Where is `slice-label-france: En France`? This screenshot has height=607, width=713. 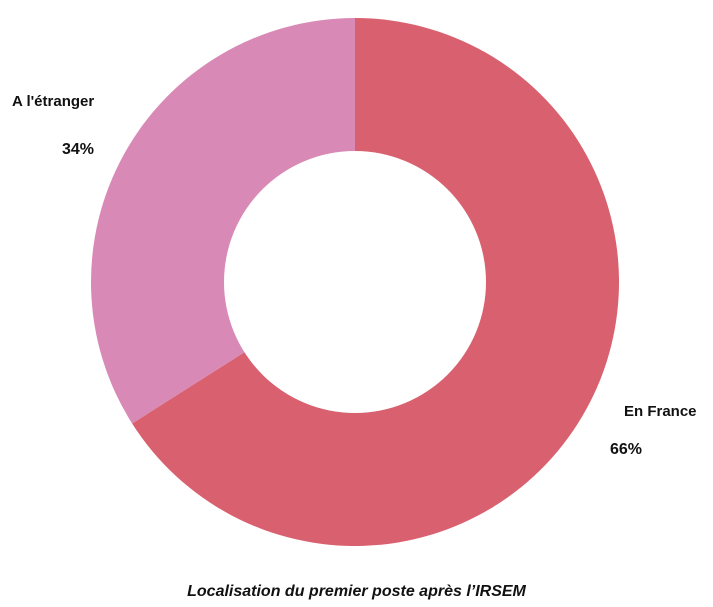 slice-label-france: En France is located at coordinates (660, 411).